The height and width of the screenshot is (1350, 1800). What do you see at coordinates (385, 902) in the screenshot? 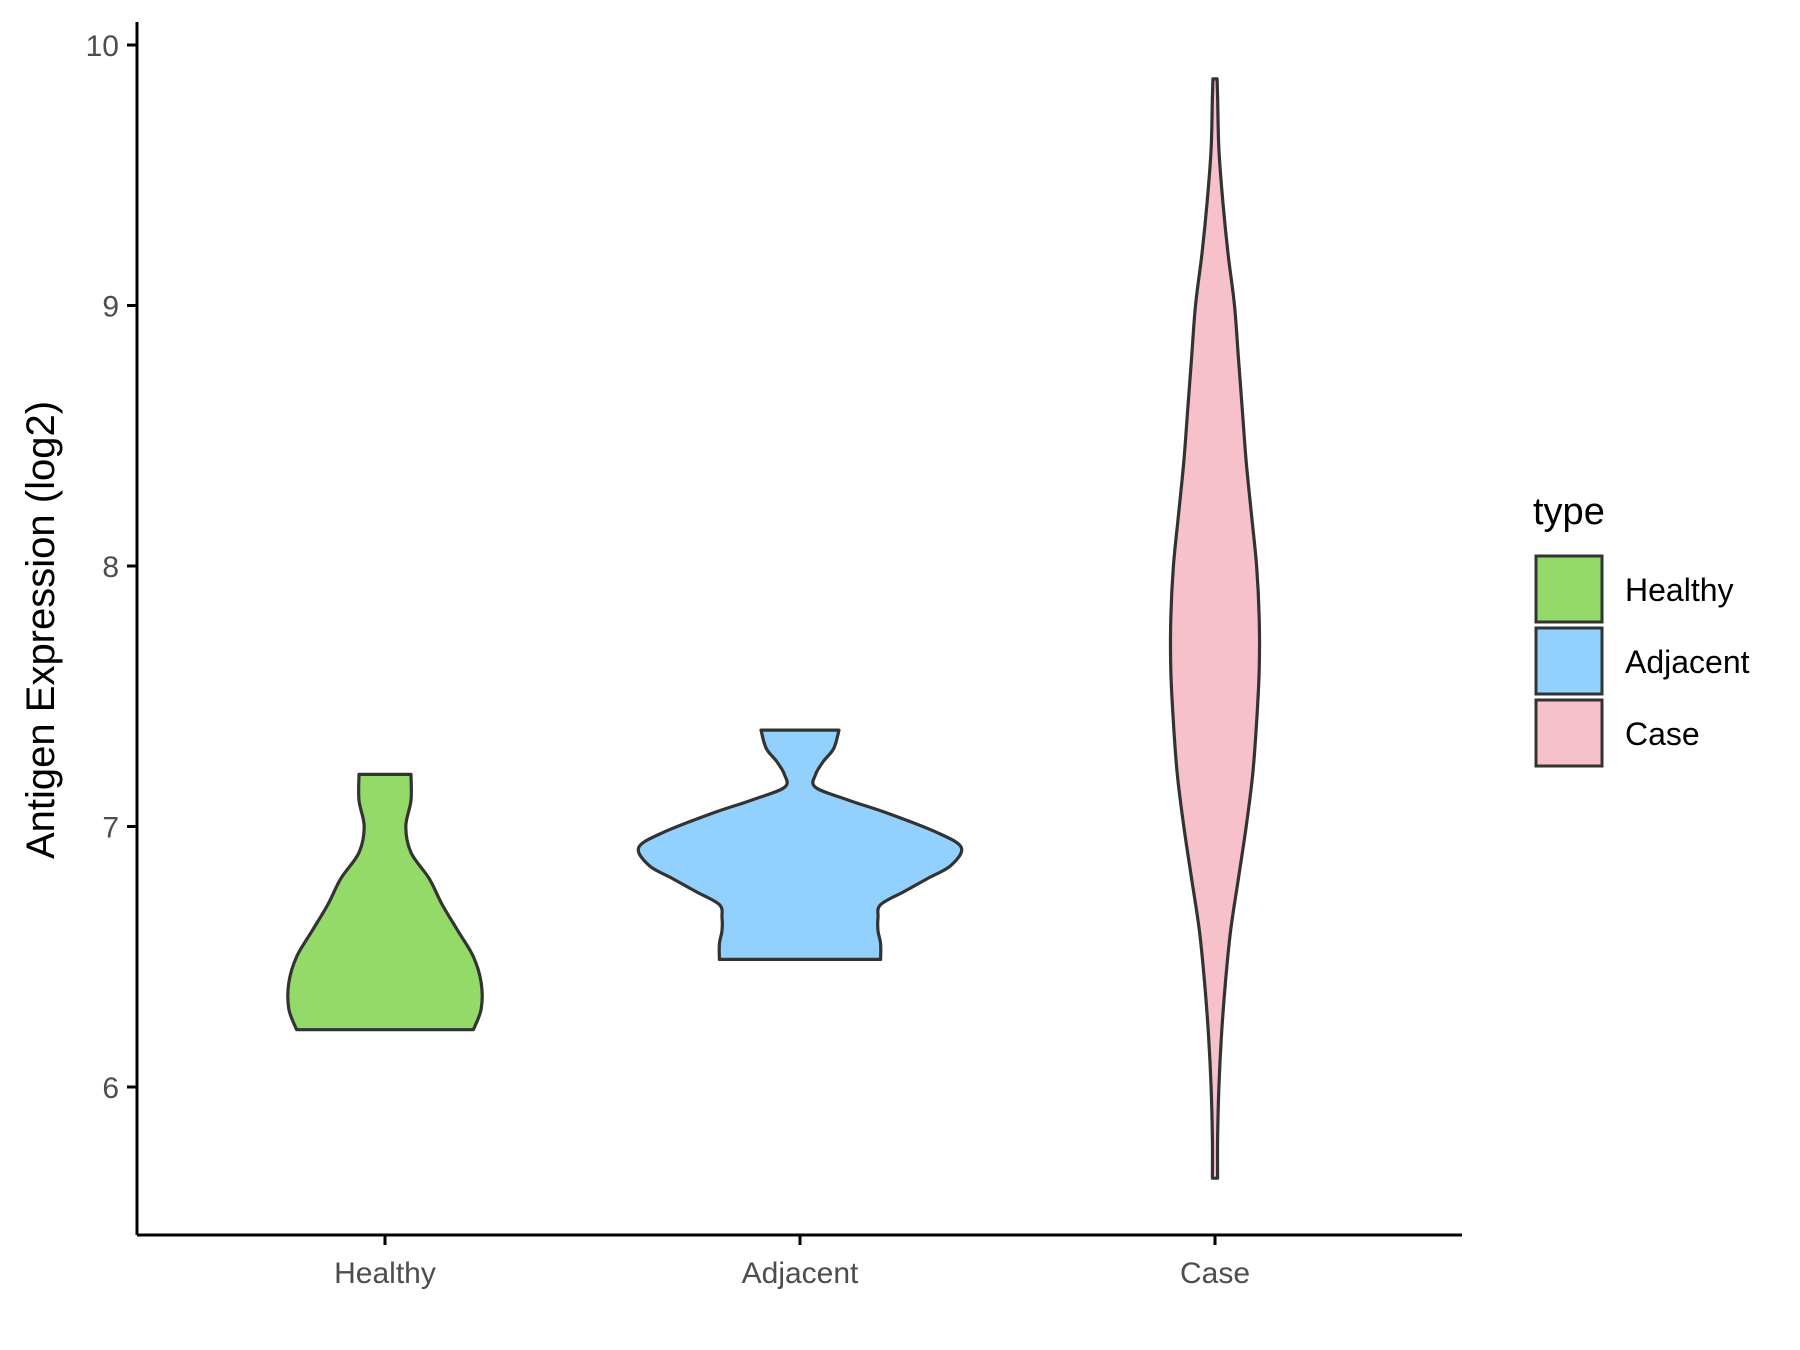
I see `violin-healthy` at bounding box center [385, 902].